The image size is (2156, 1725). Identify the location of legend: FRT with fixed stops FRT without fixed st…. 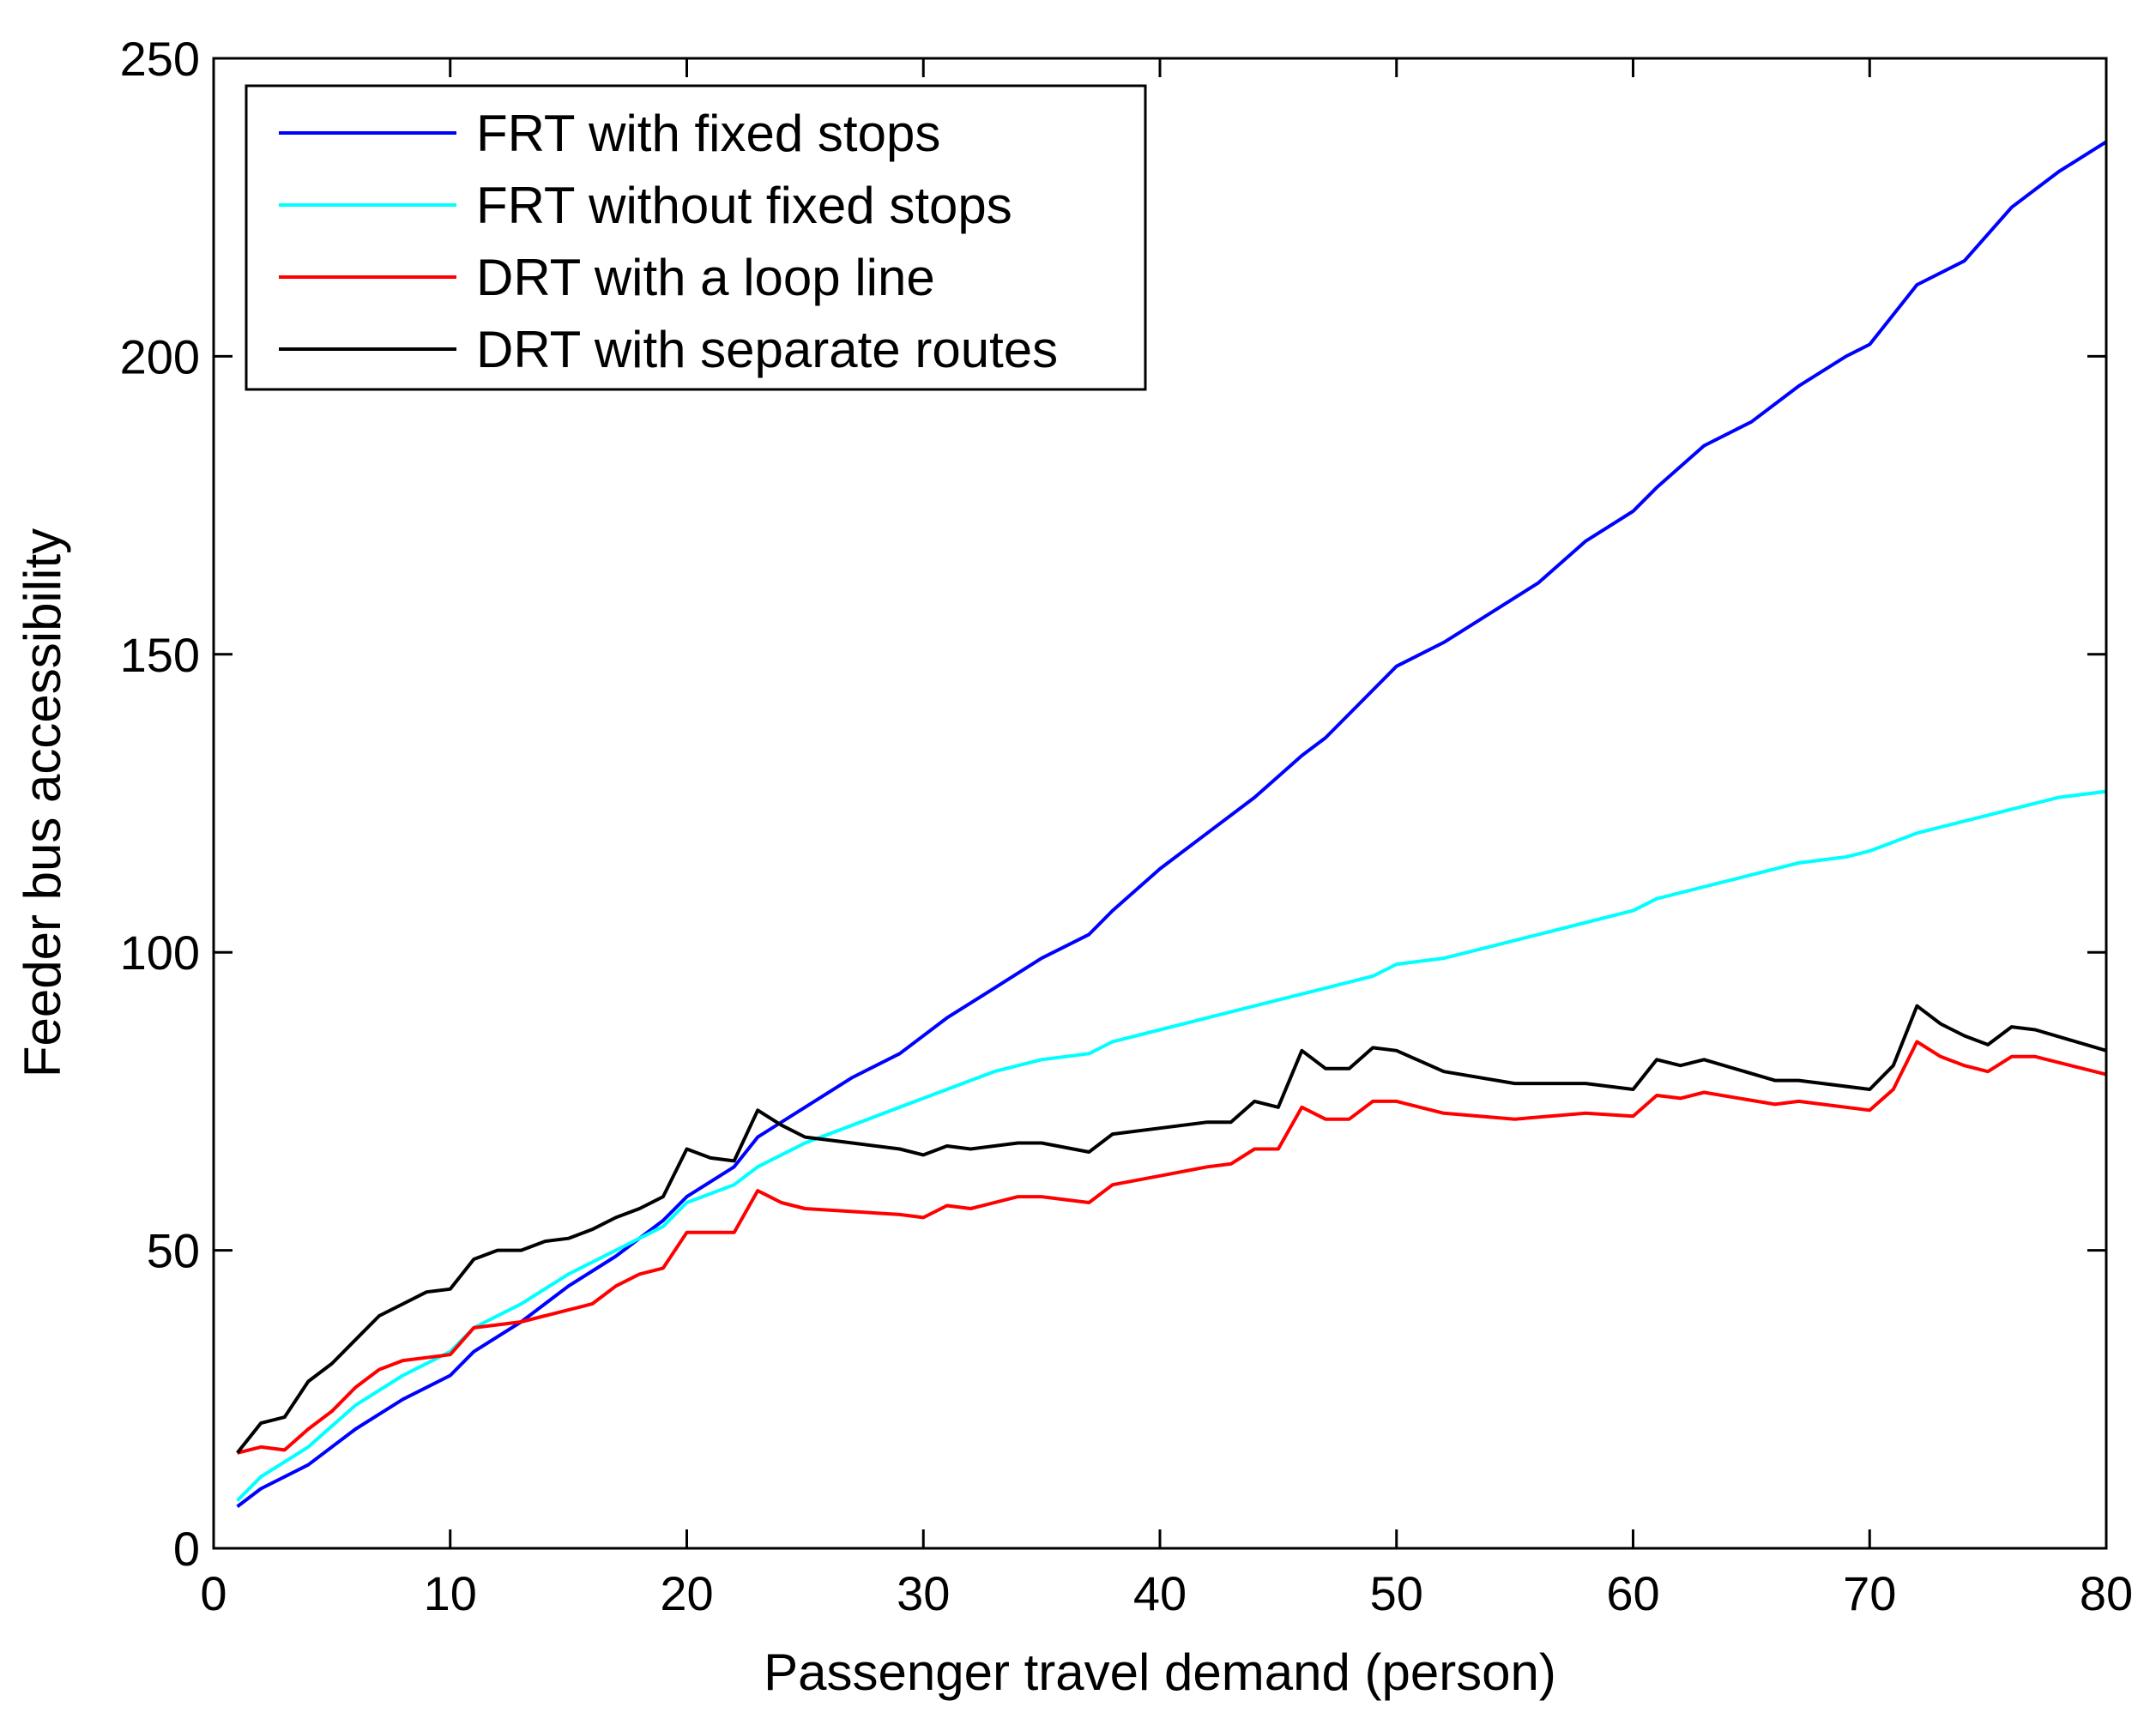
(696, 238).